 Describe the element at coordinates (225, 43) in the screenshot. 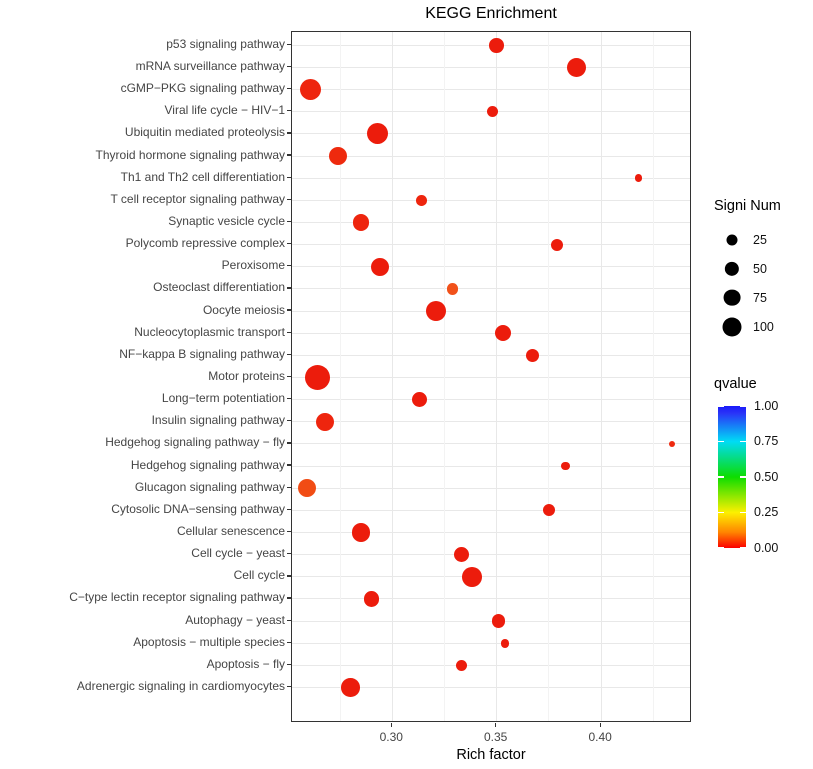

I see `y-axis-label: p53 signaling pathway` at that location.